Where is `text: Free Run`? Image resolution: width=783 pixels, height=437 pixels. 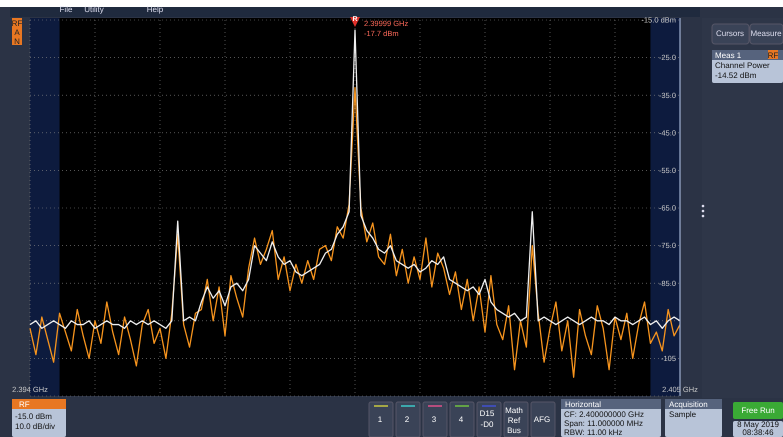
text: Free Run is located at coordinates (758, 410).